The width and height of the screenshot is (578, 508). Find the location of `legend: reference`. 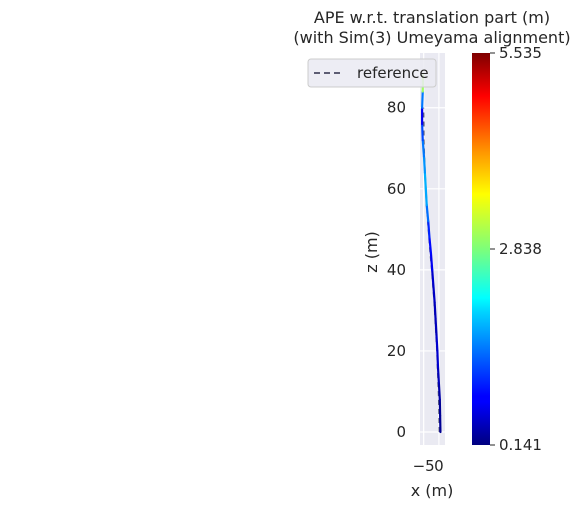

legend: reference is located at coordinates (372, 73).